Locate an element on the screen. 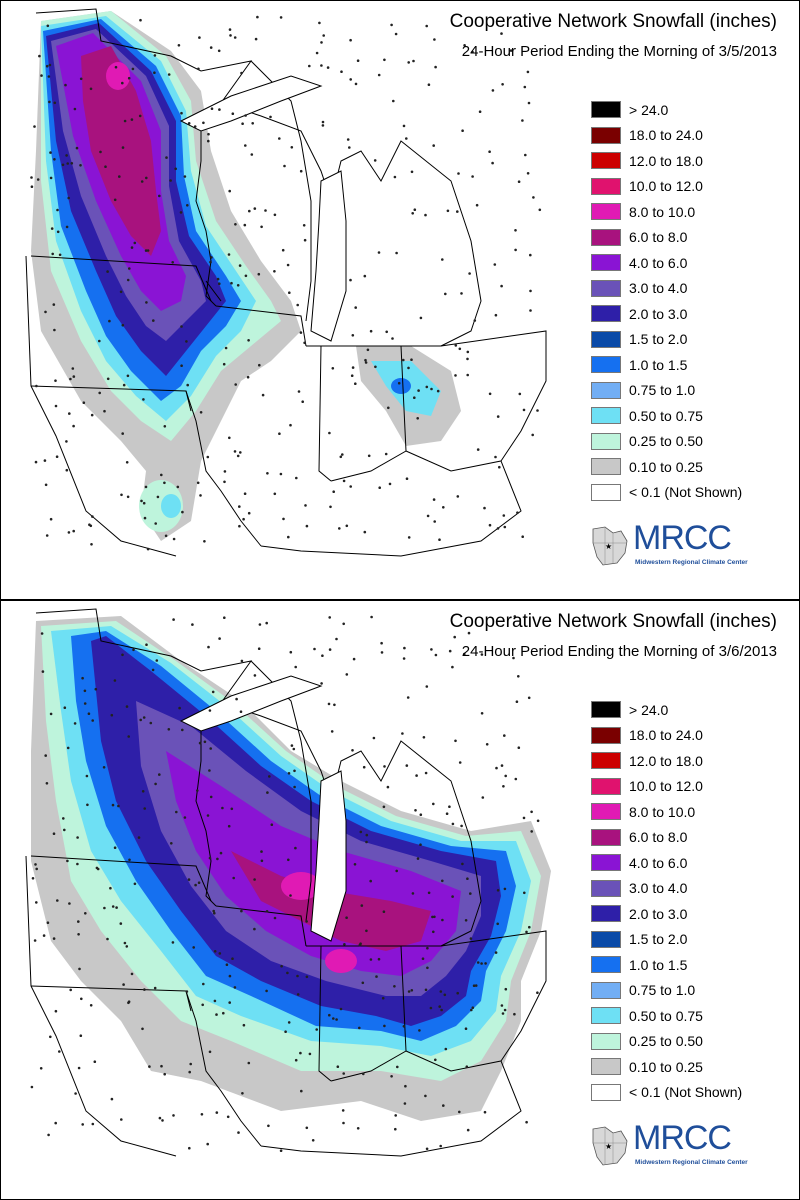 This screenshot has width=800, height=1200. legend-label: 12.0 to 18.0 is located at coordinates (666, 160).